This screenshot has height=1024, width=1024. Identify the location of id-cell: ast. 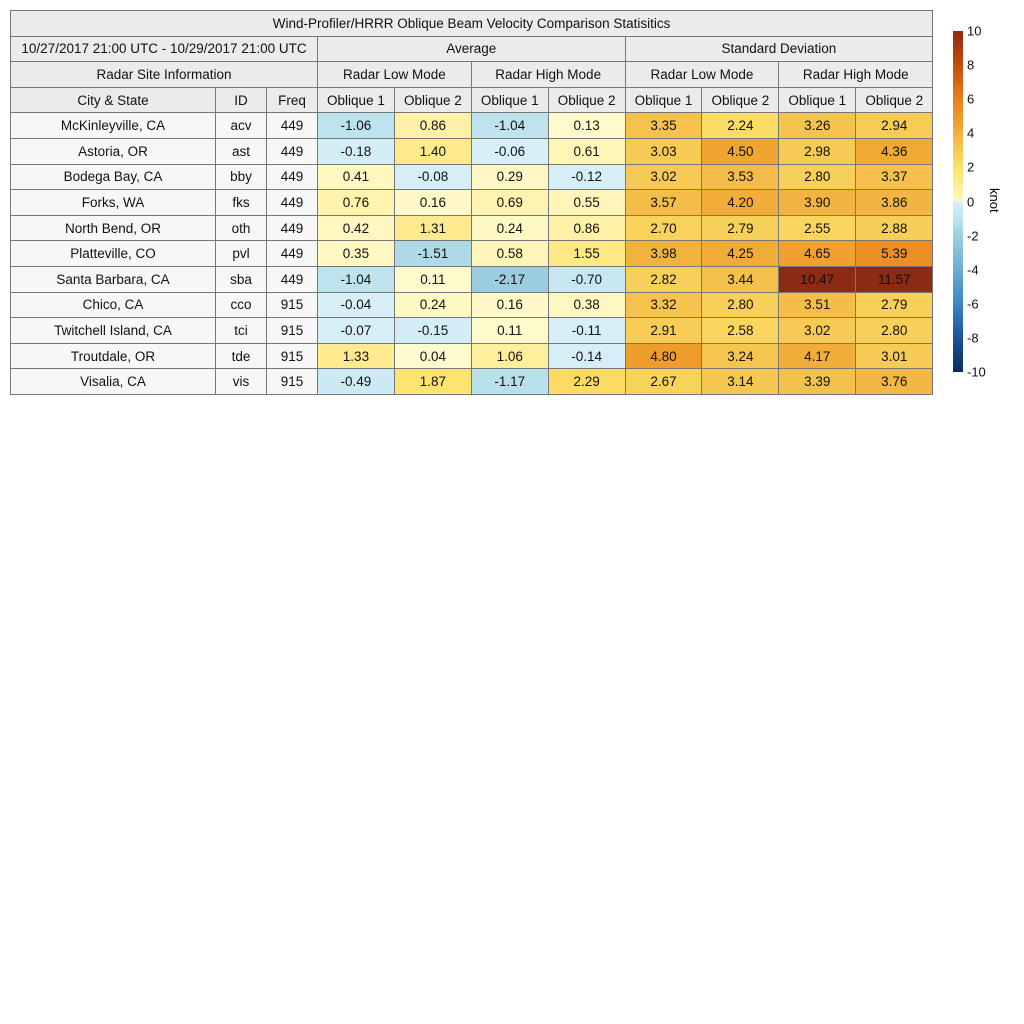
(241, 151).